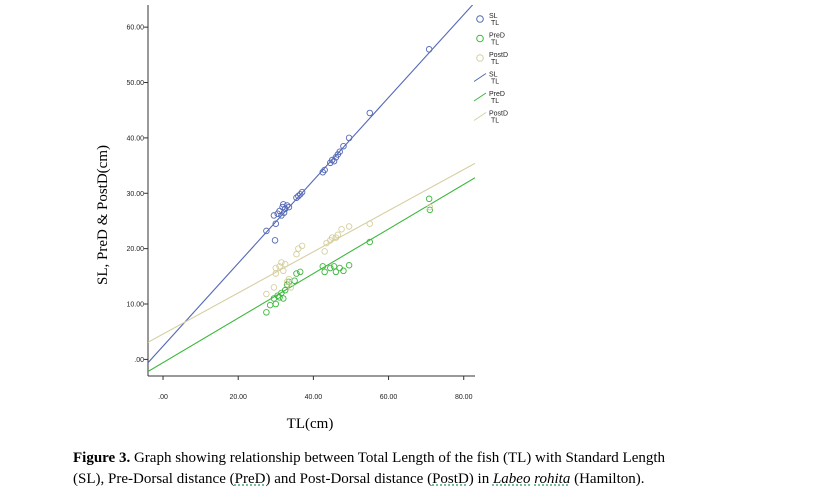 This screenshot has height=503, width=840. What do you see at coordinates (135, 28) in the screenshot?
I see `y-tick-label: 60.00` at bounding box center [135, 28].